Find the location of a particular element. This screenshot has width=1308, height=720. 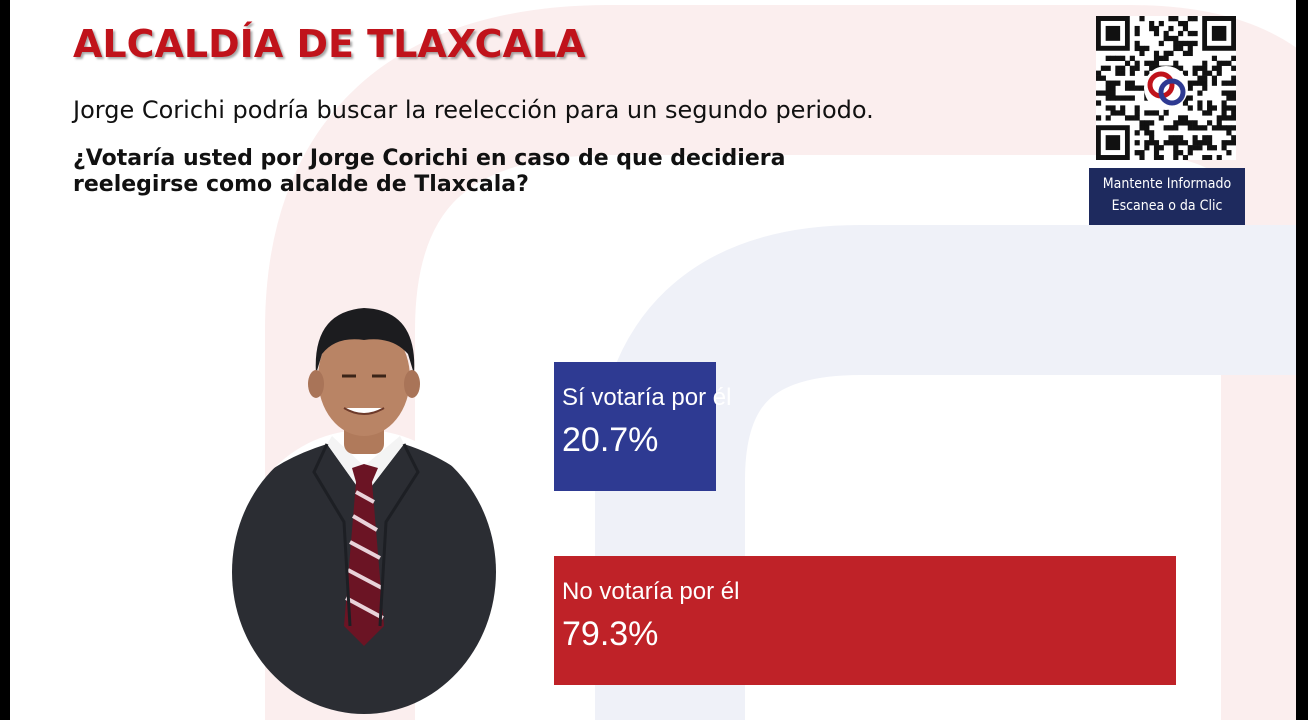

bar-si-value: 20.7% is located at coordinates (610, 440).